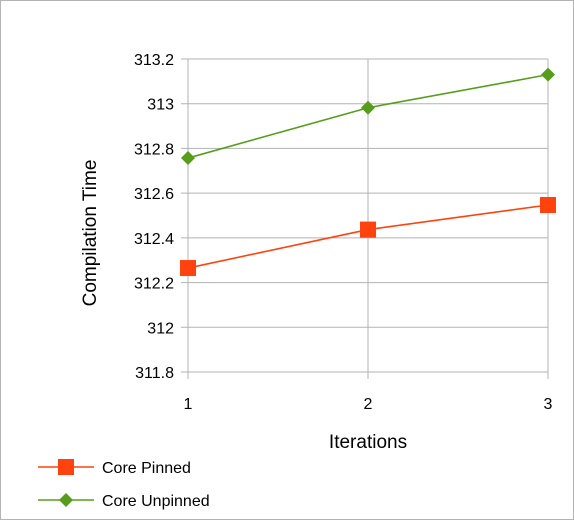 This screenshot has height=521, width=574. What do you see at coordinates (146, 468) in the screenshot?
I see `legend-label: Core Pinned` at bounding box center [146, 468].